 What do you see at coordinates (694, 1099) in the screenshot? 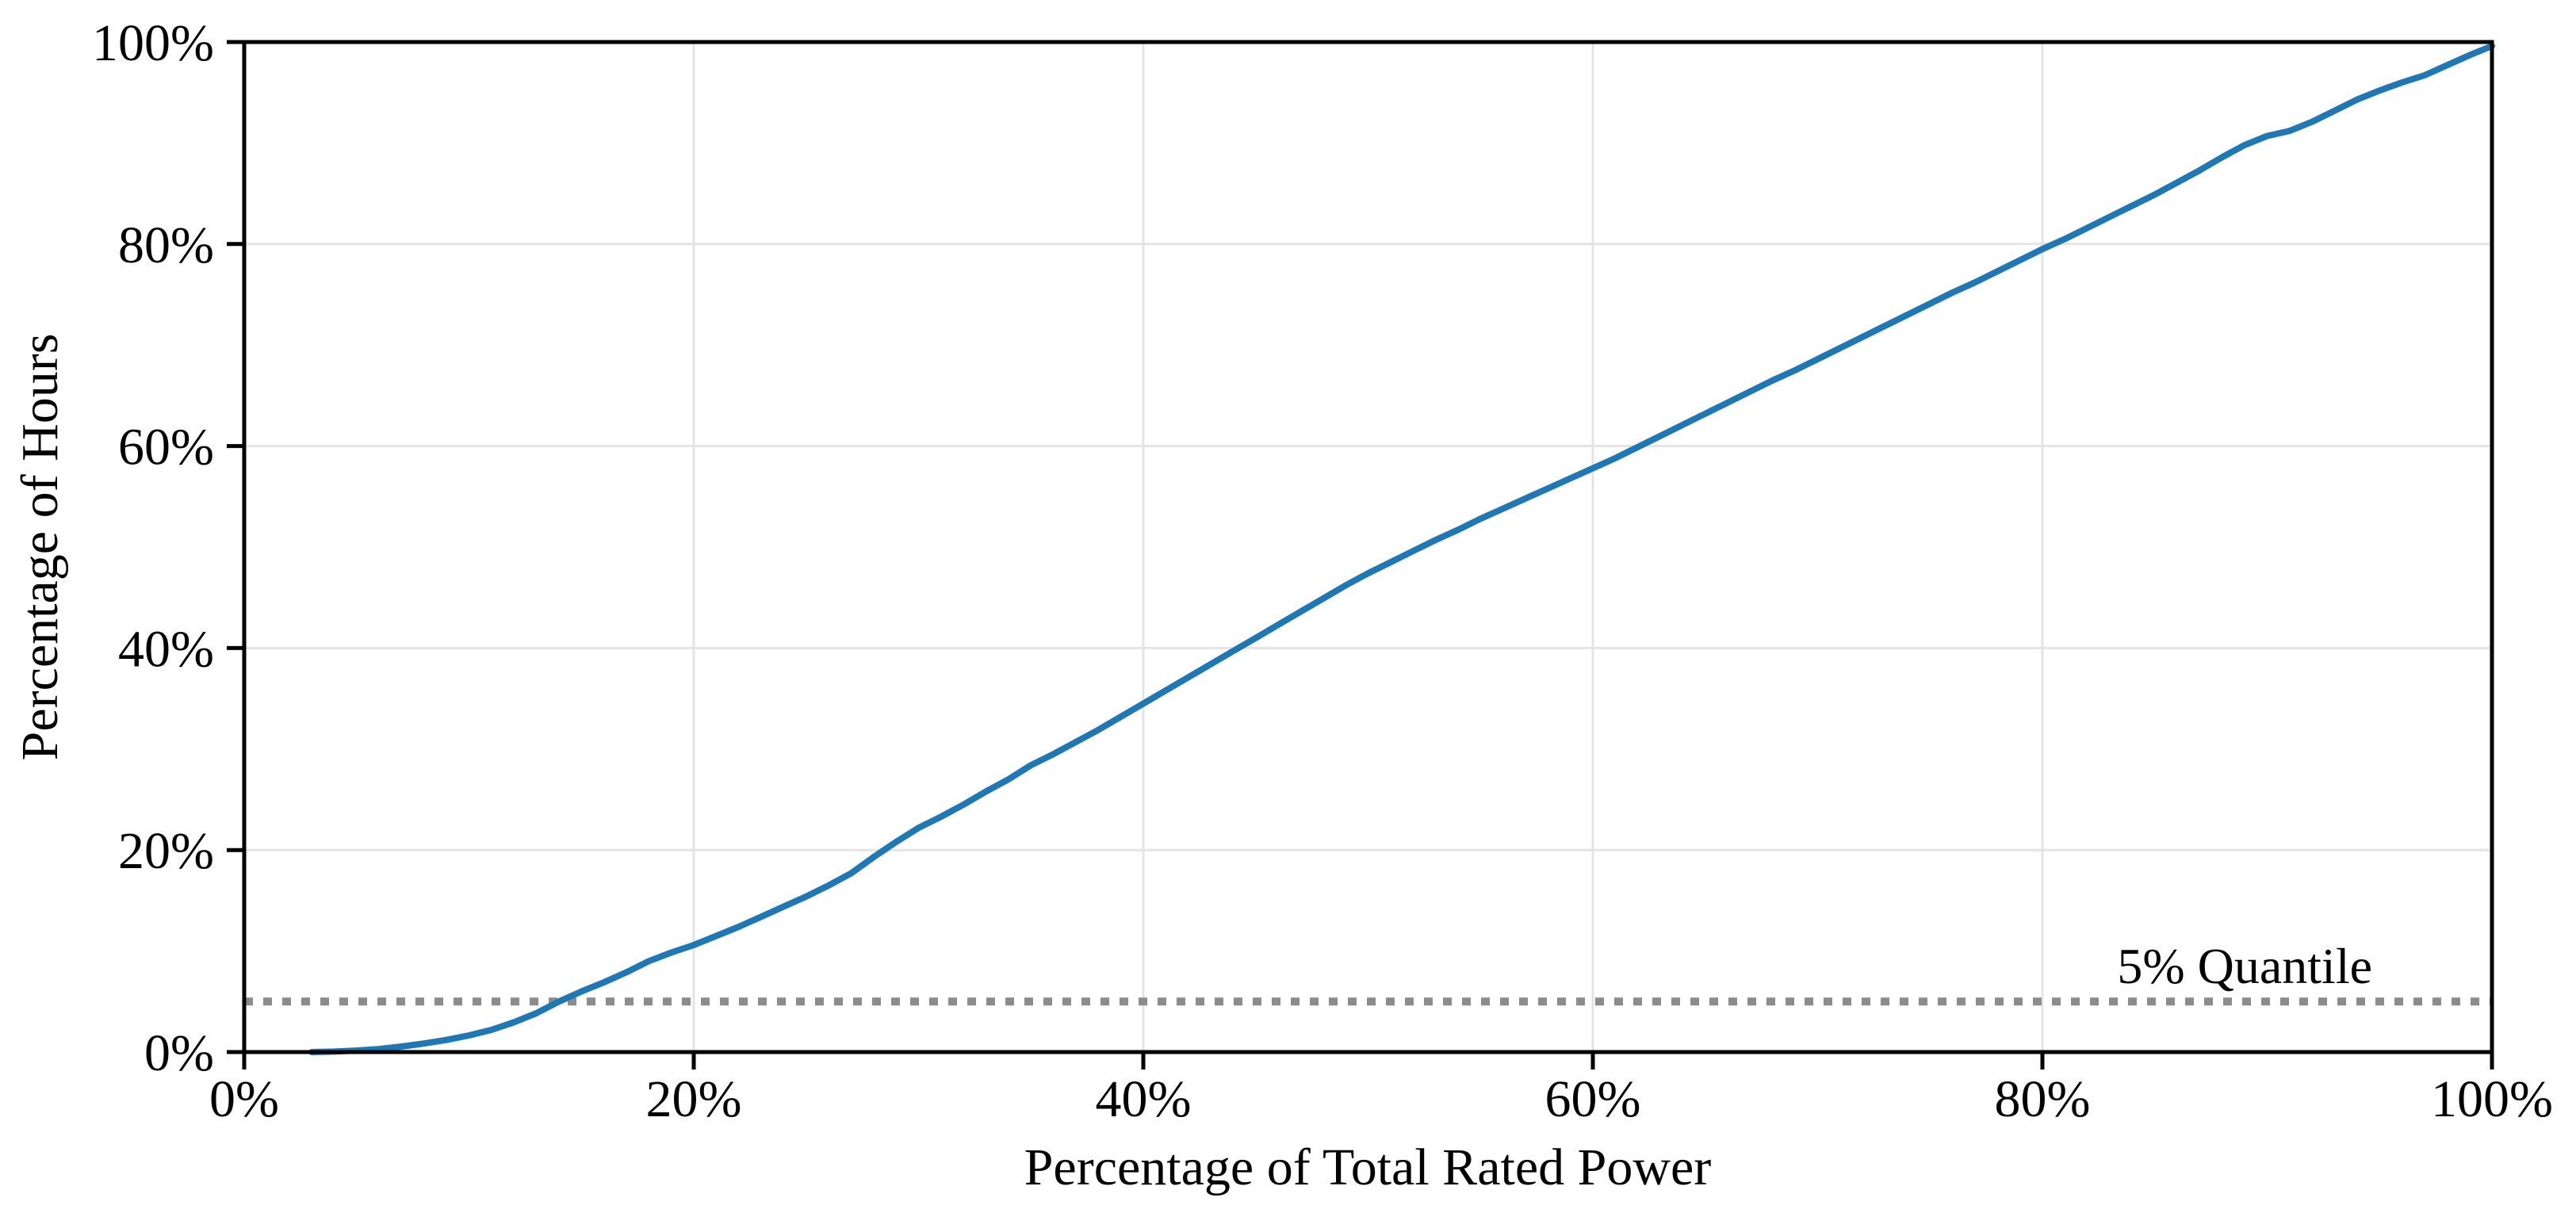
I see `x-tick-label: 20%` at bounding box center [694, 1099].